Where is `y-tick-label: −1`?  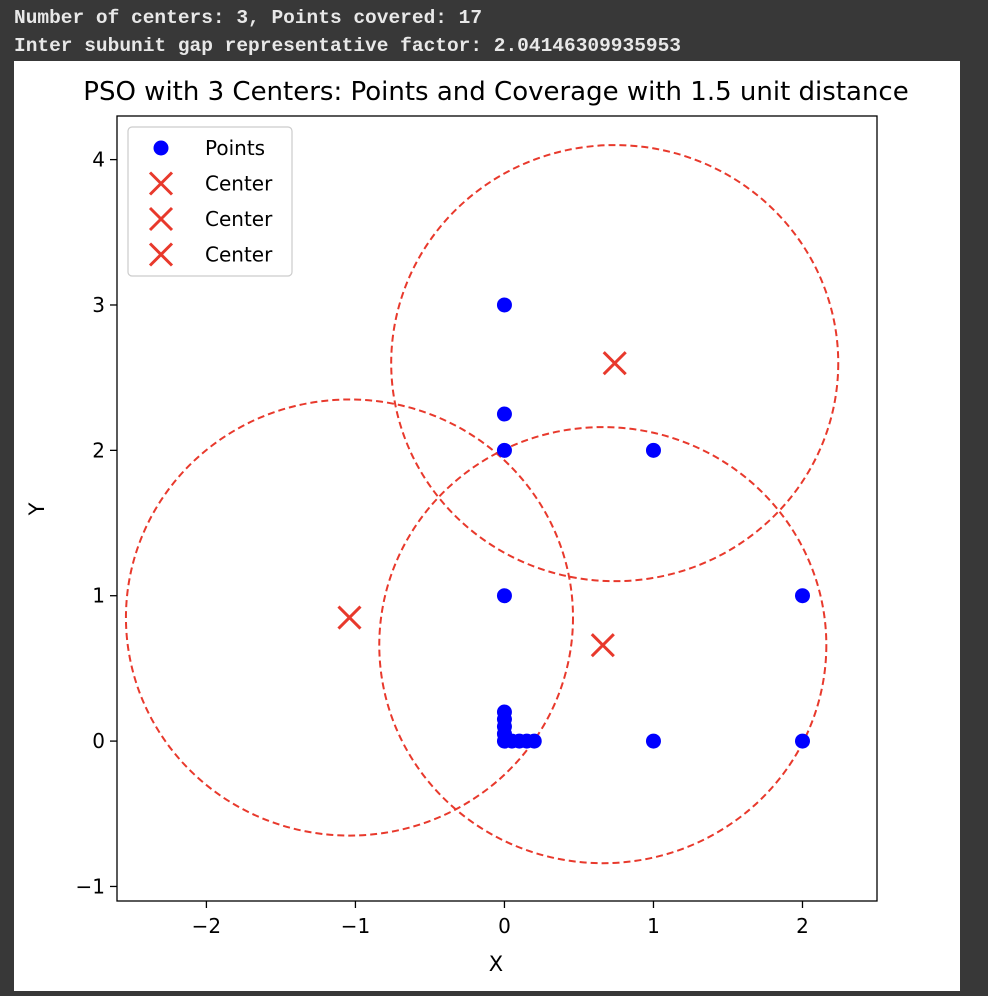 y-tick-label: −1 is located at coordinates (90, 886).